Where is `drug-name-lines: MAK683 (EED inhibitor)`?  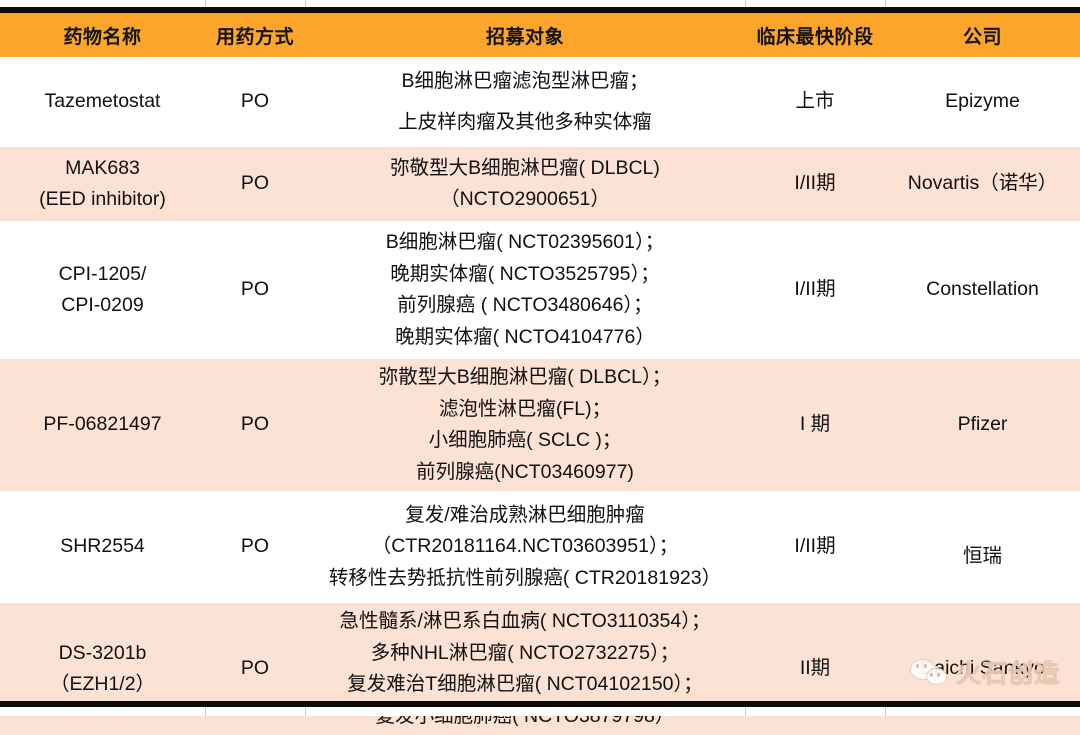
drug-name-lines: MAK683 (EED inhibitor) is located at coordinates (102, 184).